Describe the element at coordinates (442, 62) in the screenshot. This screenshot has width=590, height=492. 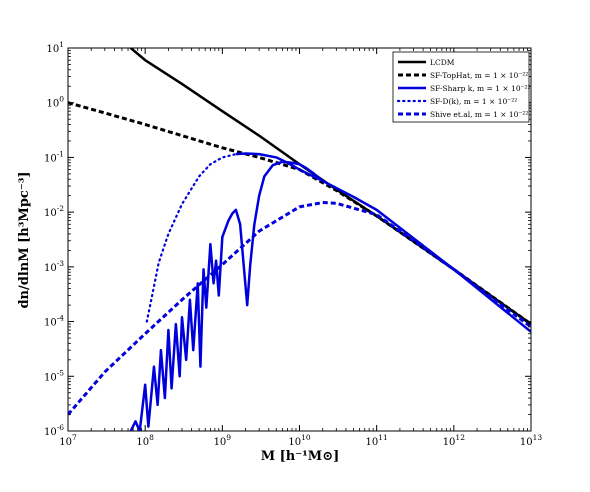
I see `legend-label-0: LCDM` at that location.